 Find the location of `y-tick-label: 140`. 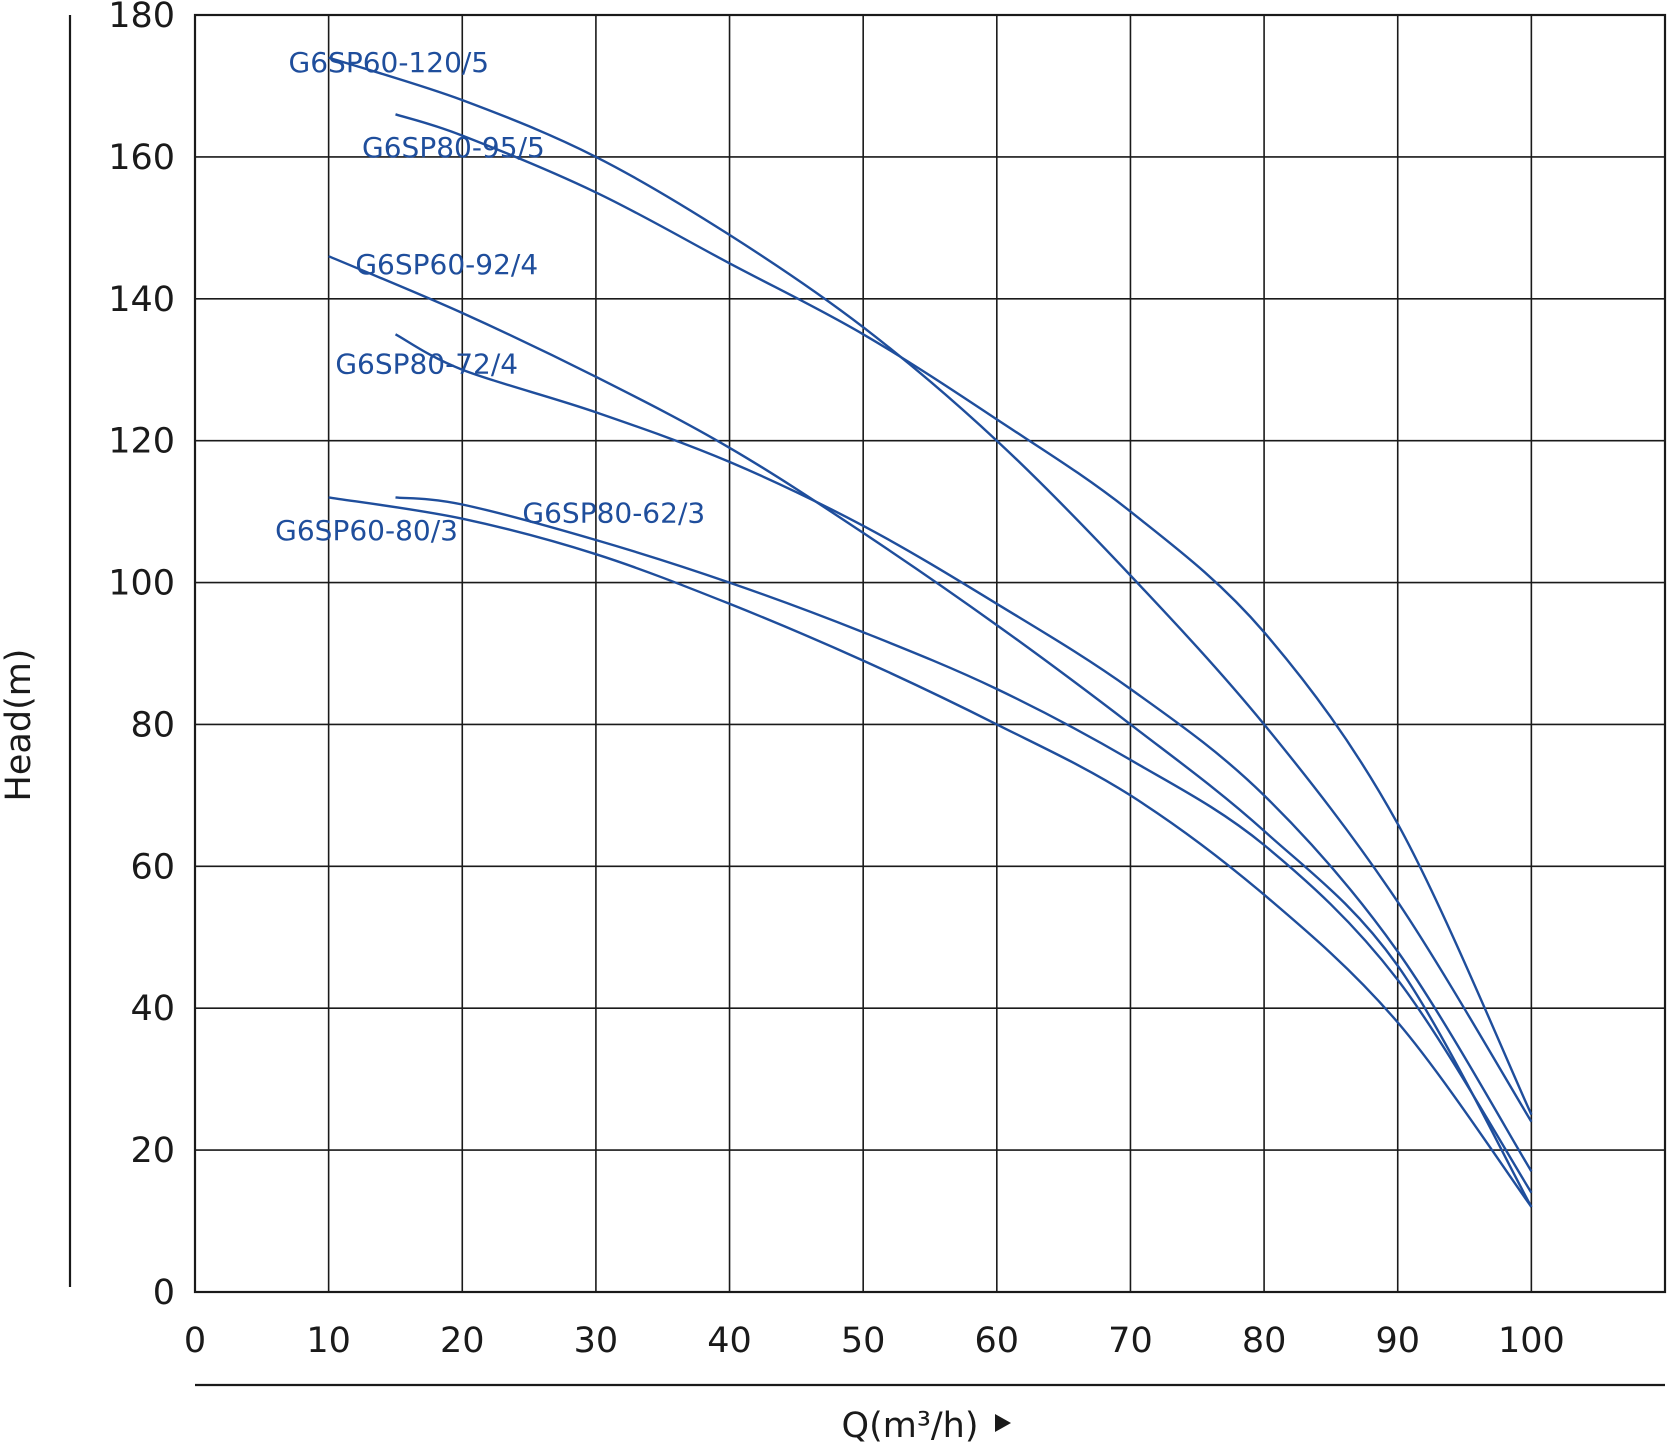

y-tick-label: 140 is located at coordinates (141, 300).